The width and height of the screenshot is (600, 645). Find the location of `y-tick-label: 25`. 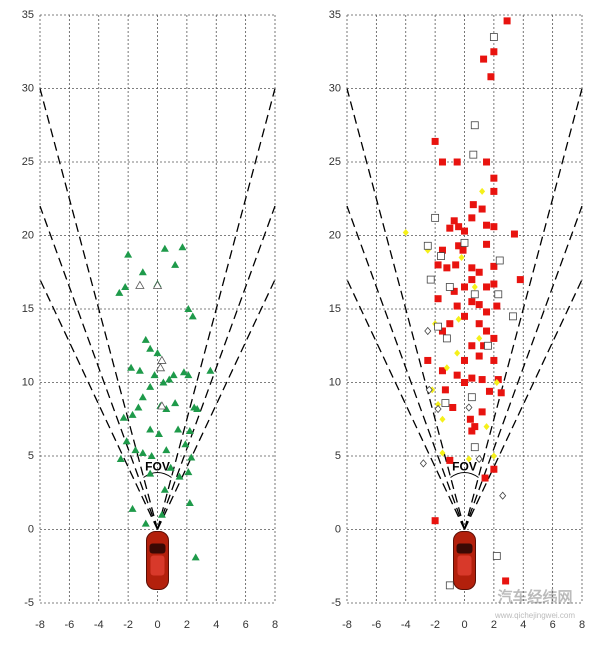

y-tick-label: 25 is located at coordinates (335, 162).